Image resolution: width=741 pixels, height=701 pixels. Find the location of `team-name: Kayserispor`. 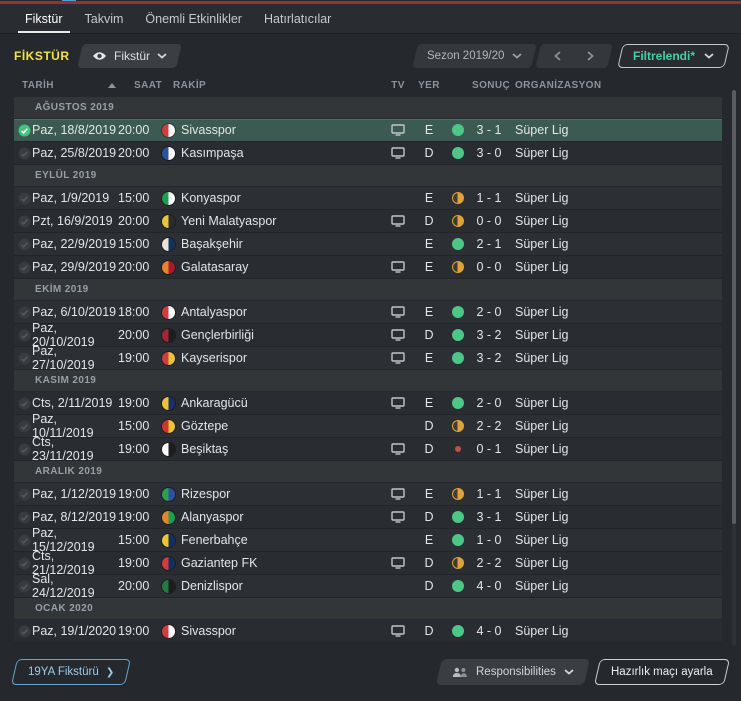

team-name: Kayserispor is located at coordinates (214, 358).